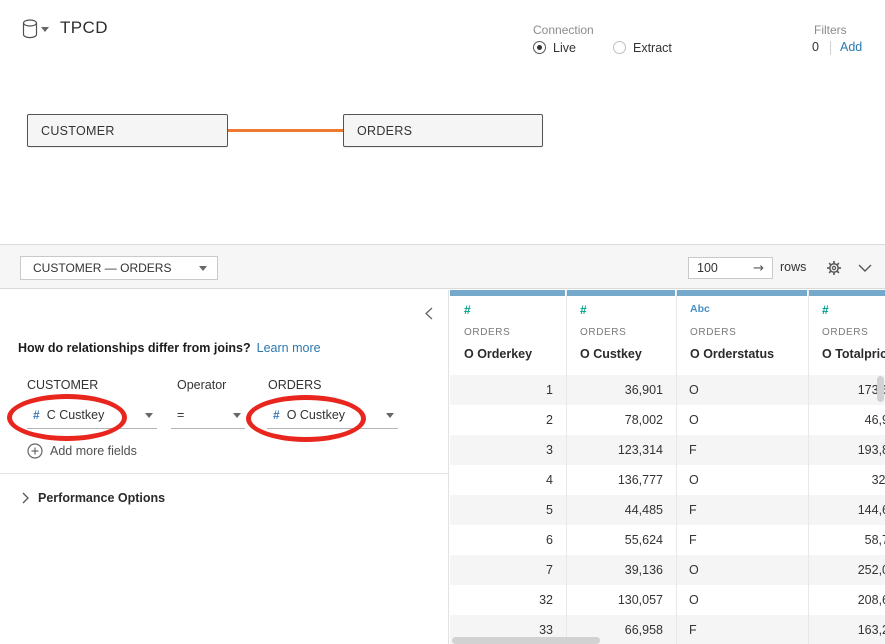  Describe the element at coordinates (295, 385) in the screenshot. I see `right-table-column-label: ORDERS` at that location.